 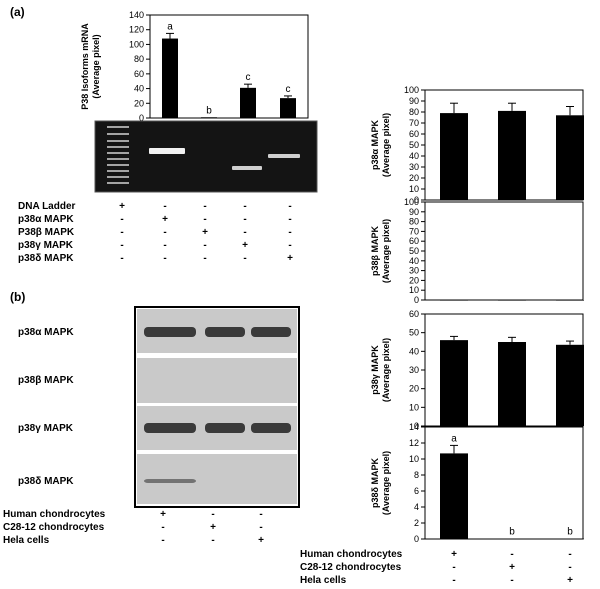 I want to click on row-label: P38β MAPK, so click(x=46, y=232).